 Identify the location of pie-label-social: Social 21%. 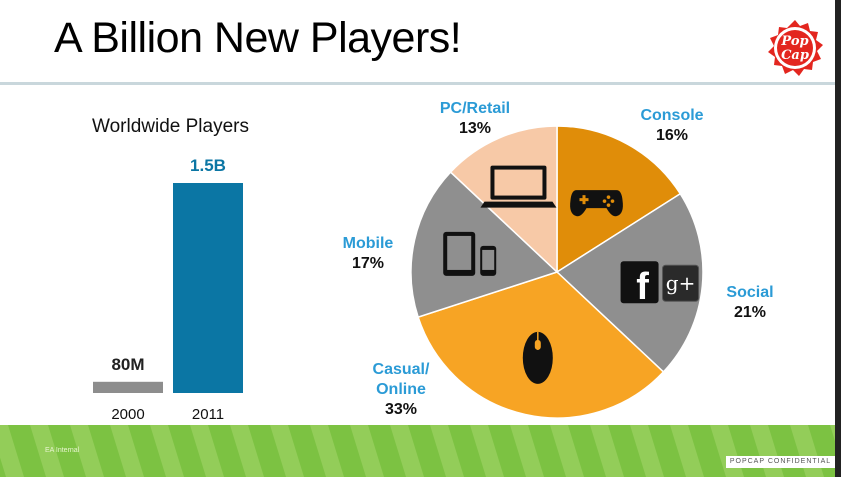
(750, 303).